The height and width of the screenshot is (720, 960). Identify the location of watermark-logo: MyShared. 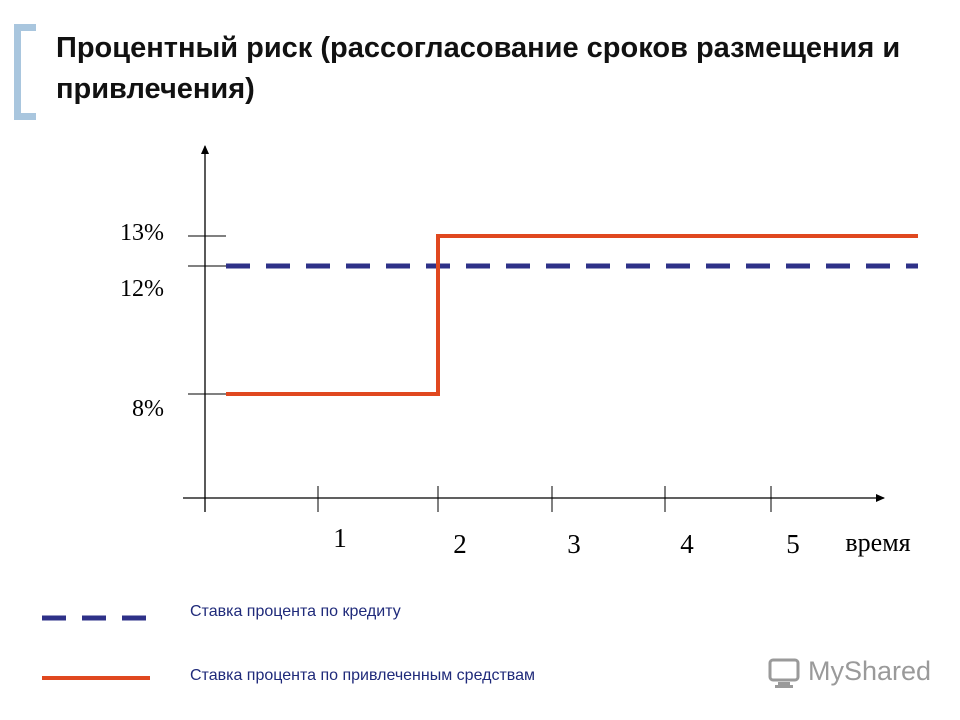
(851, 672).